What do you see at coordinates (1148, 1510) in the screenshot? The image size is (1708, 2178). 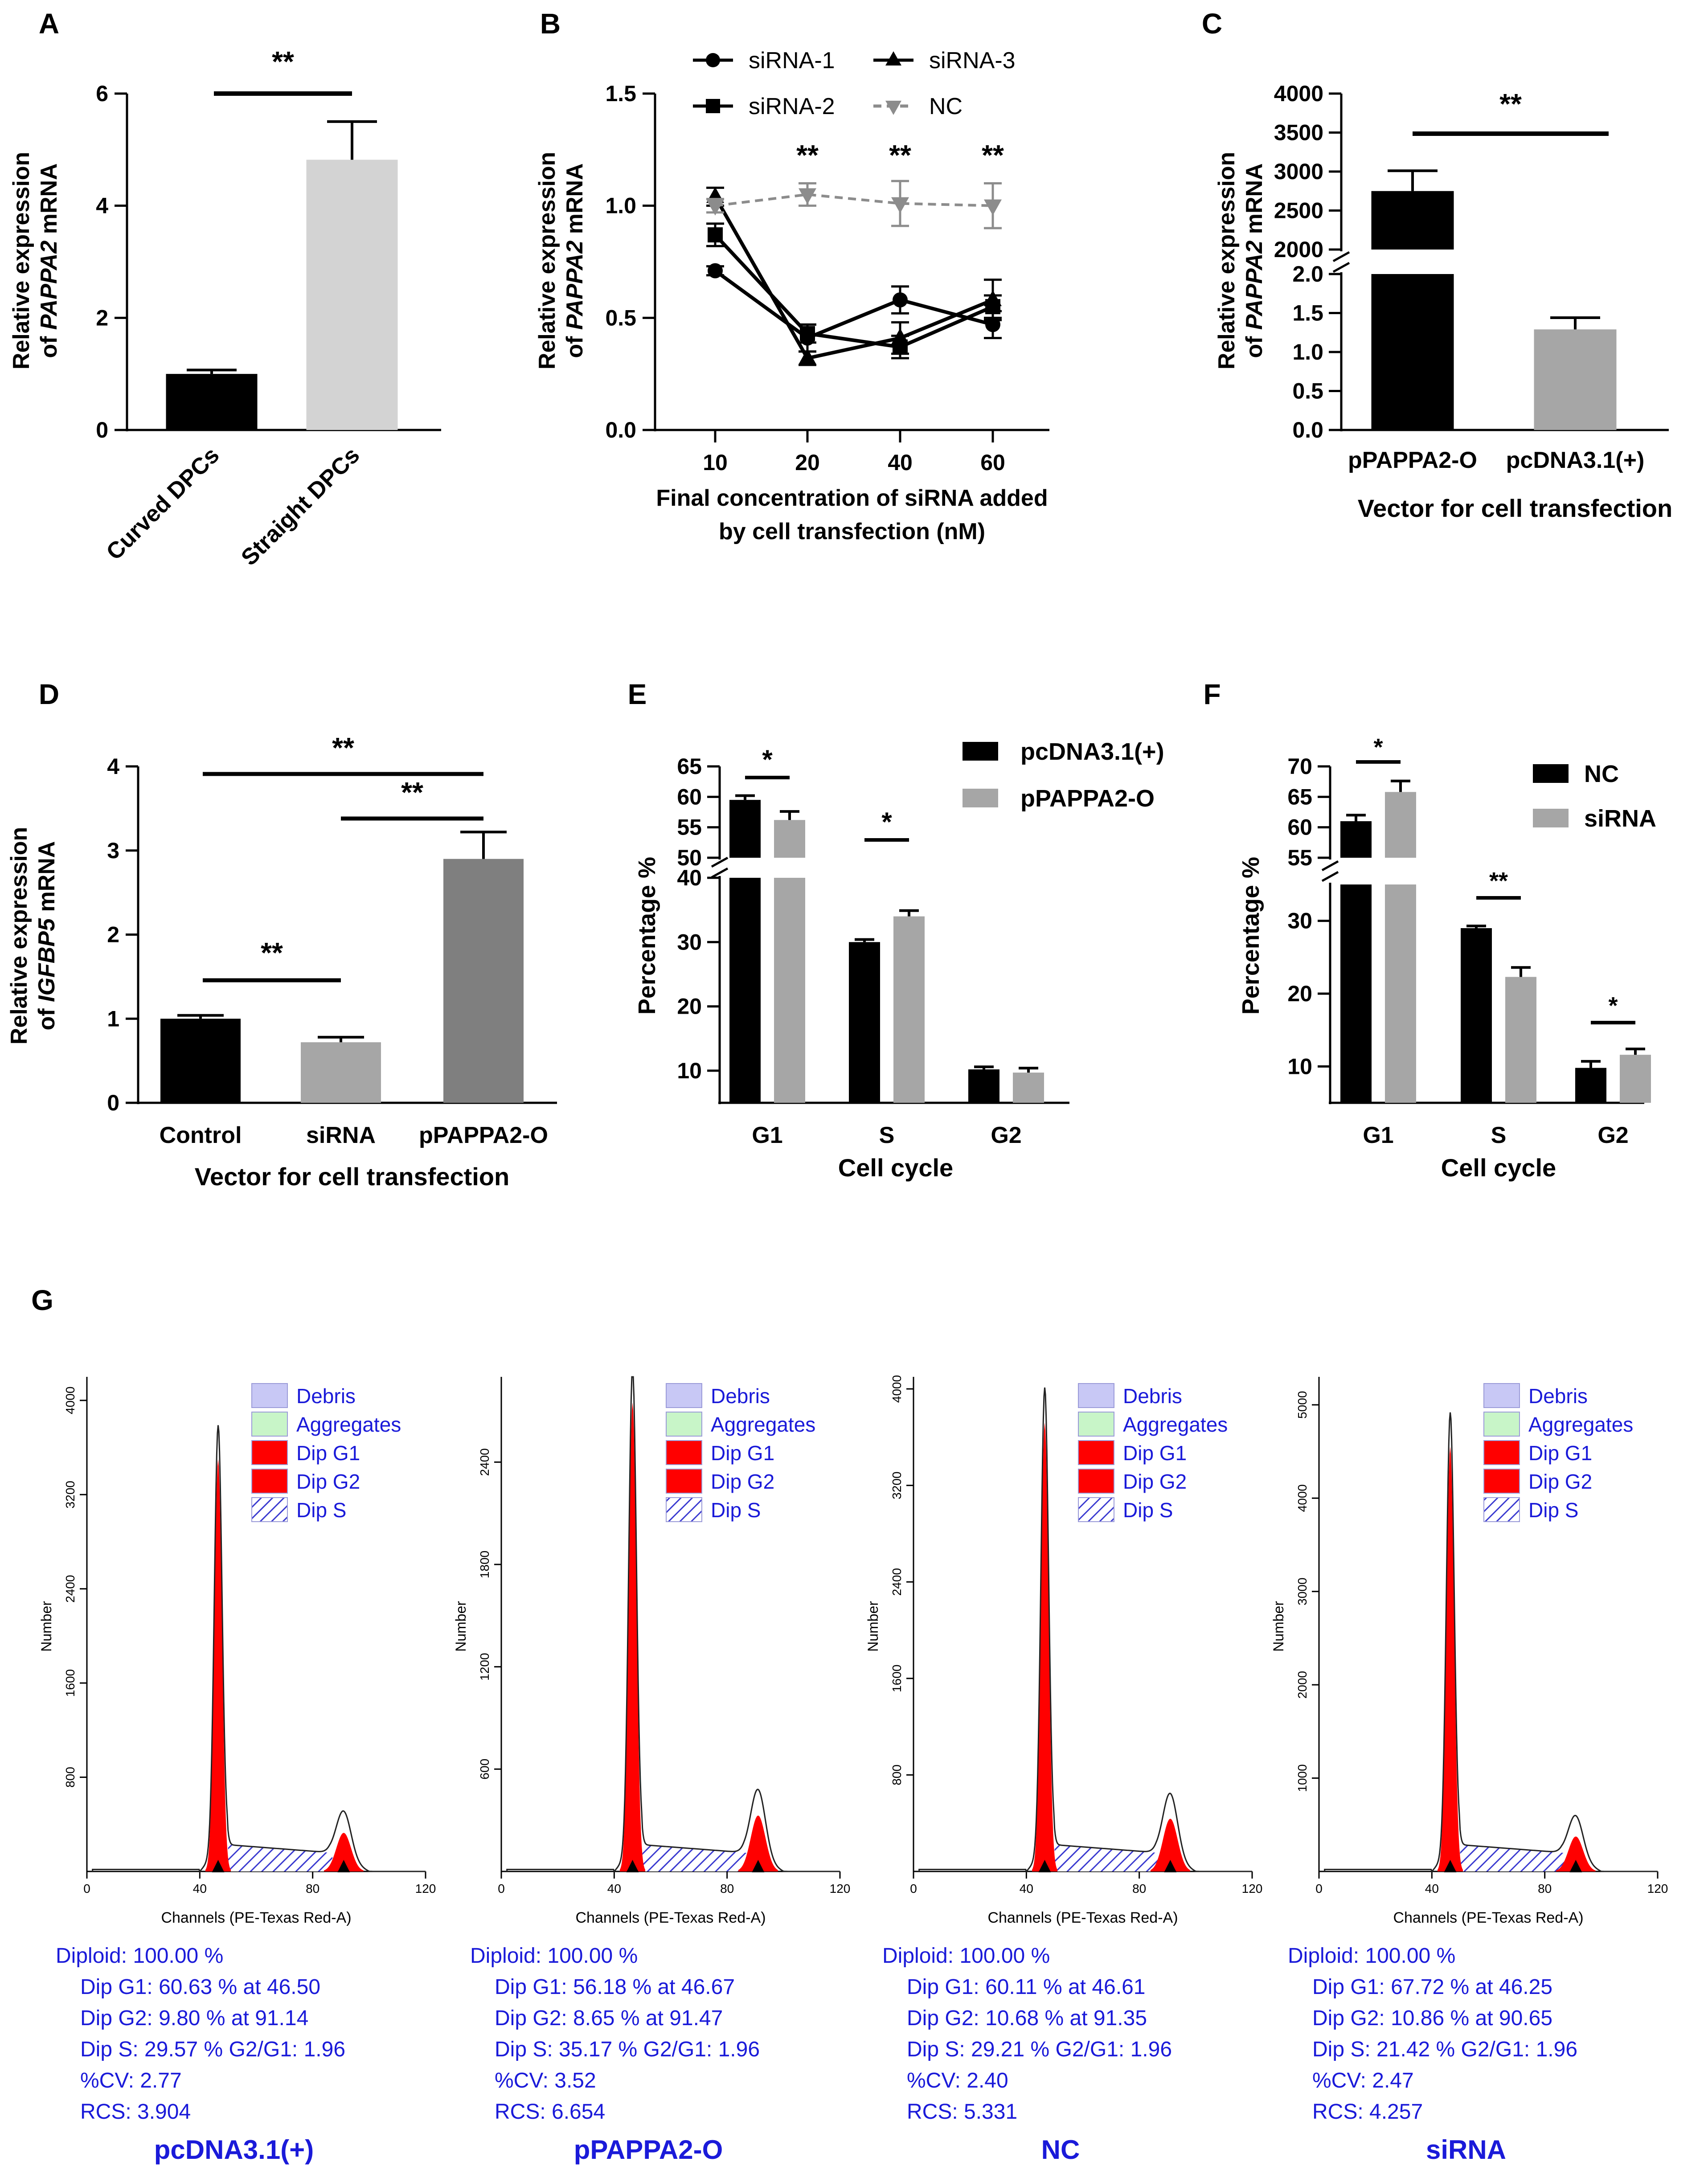 I see `hist-legend-label: Dip S` at bounding box center [1148, 1510].